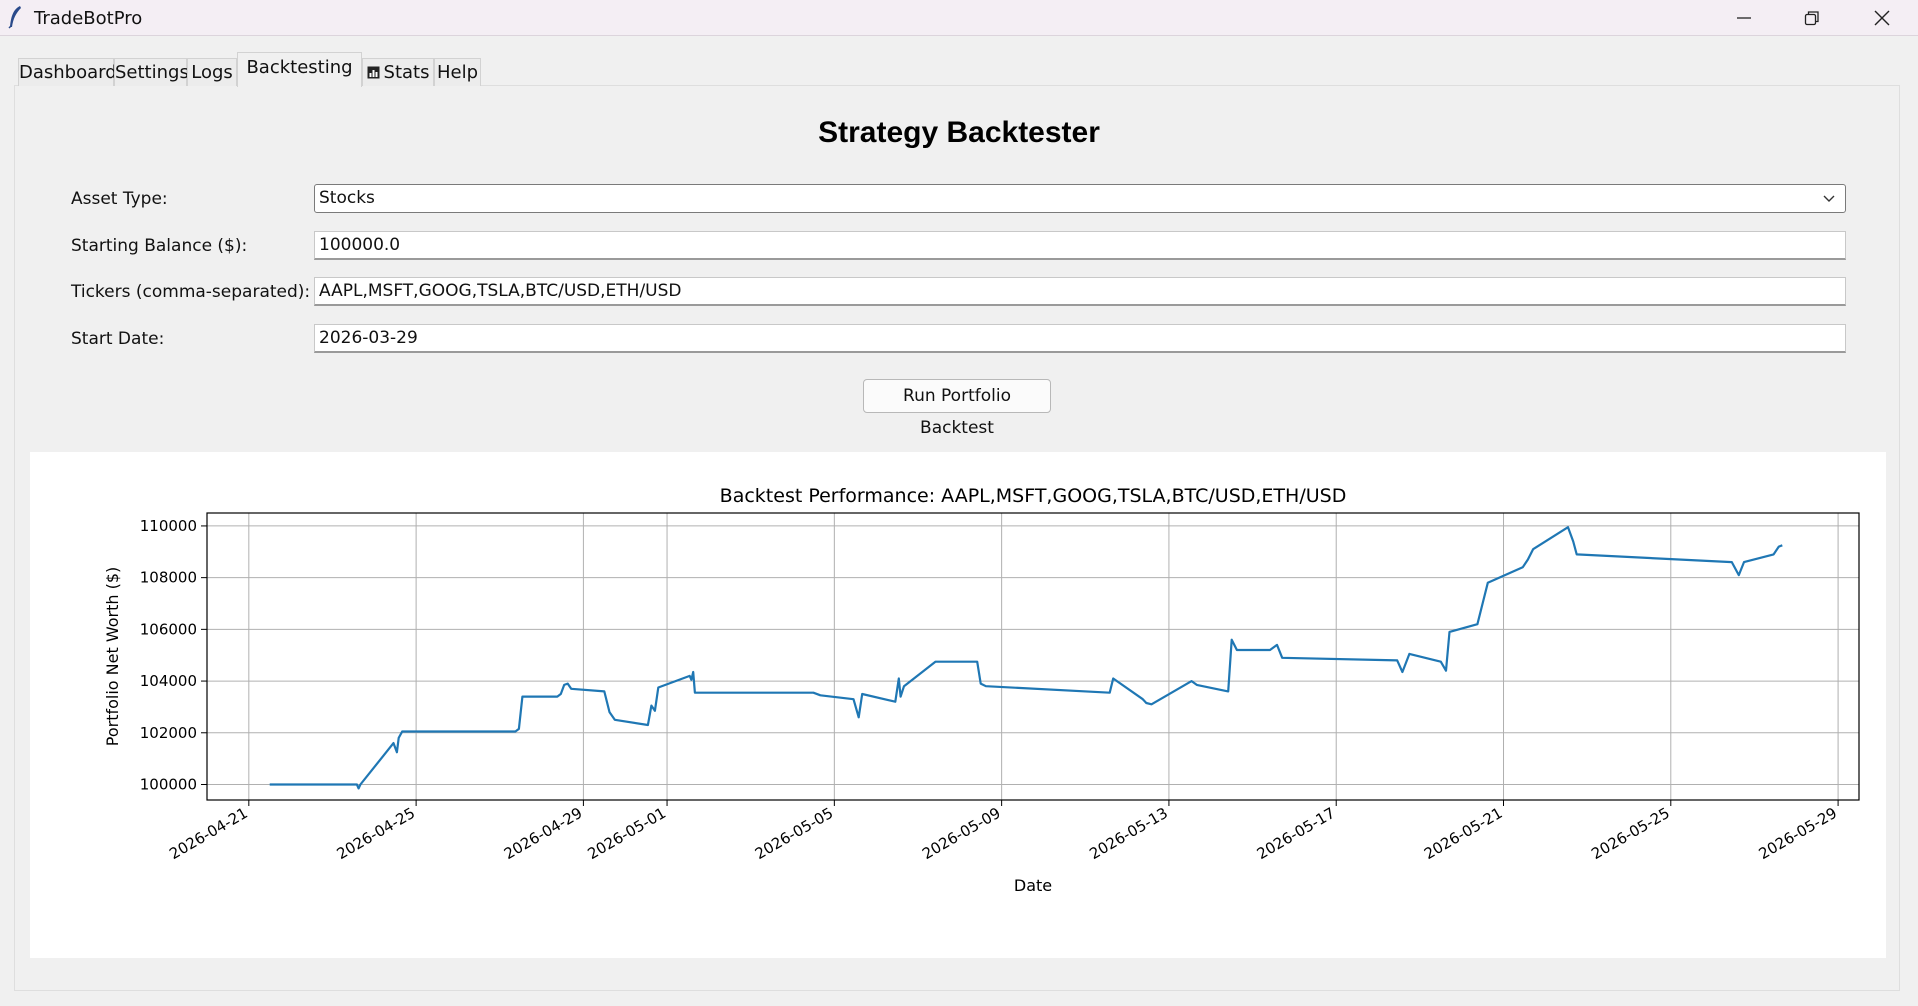 The height and width of the screenshot is (1006, 1918). I want to click on x-tick-label: 2026-05-17, so click(1296, 833).